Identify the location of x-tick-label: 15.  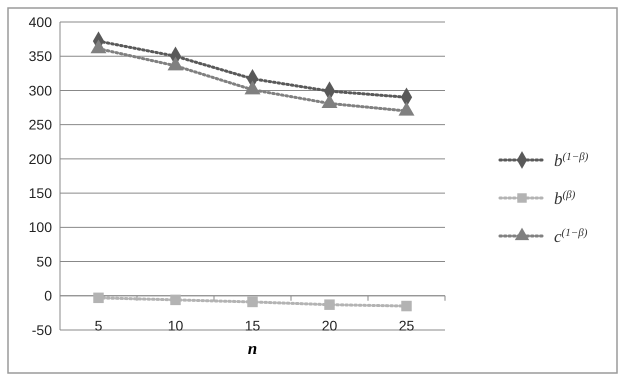
(252, 326).